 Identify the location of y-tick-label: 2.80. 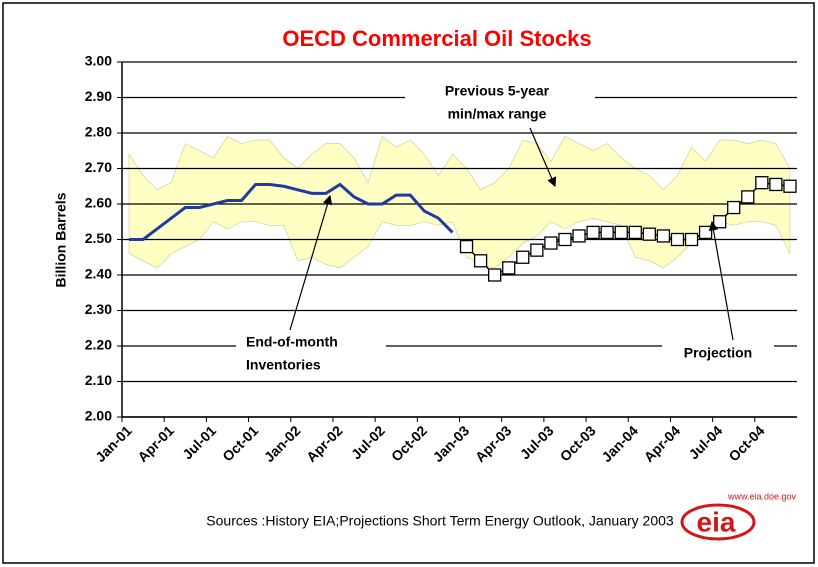
(98, 132).